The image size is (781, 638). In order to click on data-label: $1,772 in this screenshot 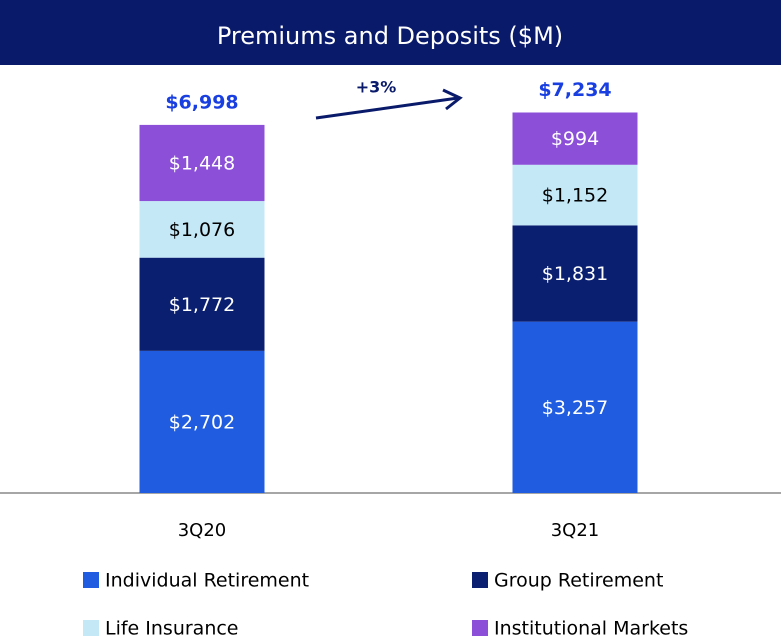, I will do `click(202, 305)`.